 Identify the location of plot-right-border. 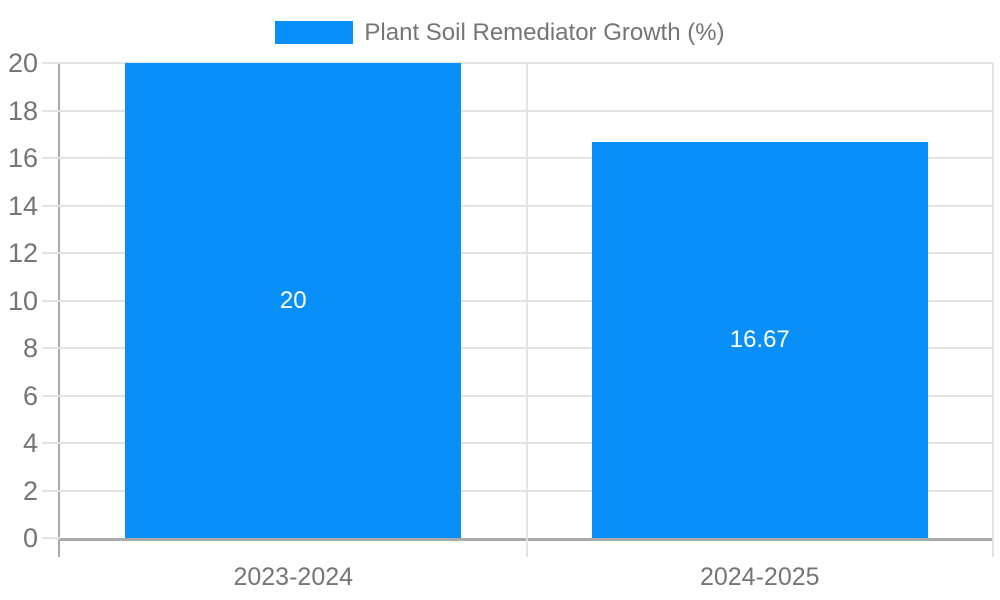
(993, 310).